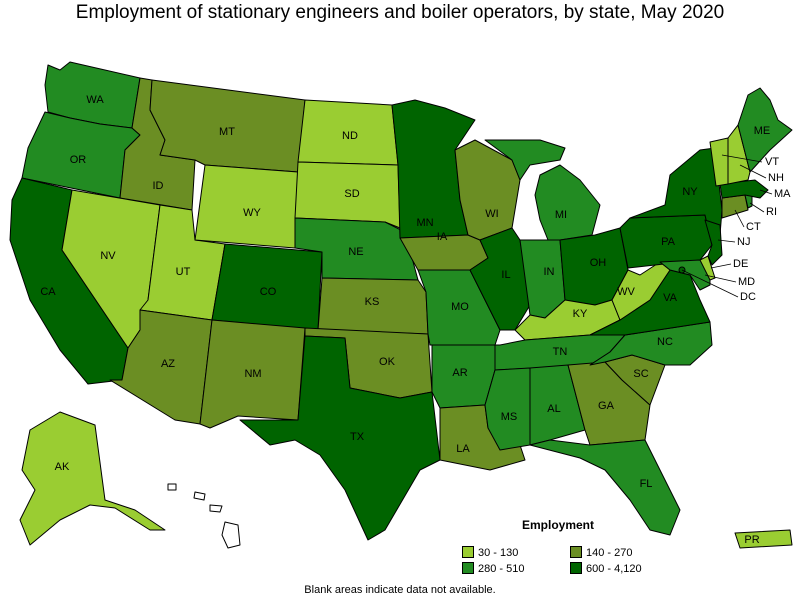 This screenshot has height=600, width=800. I want to click on label-CA: CA, so click(48, 292).